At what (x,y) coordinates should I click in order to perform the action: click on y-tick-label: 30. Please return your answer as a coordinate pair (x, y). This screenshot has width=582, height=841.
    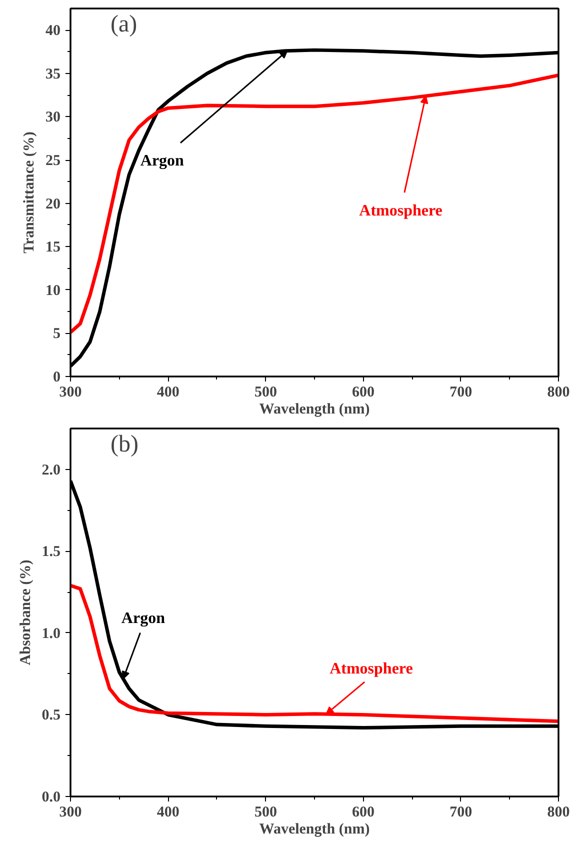
    Looking at the image, I should click on (53, 118).